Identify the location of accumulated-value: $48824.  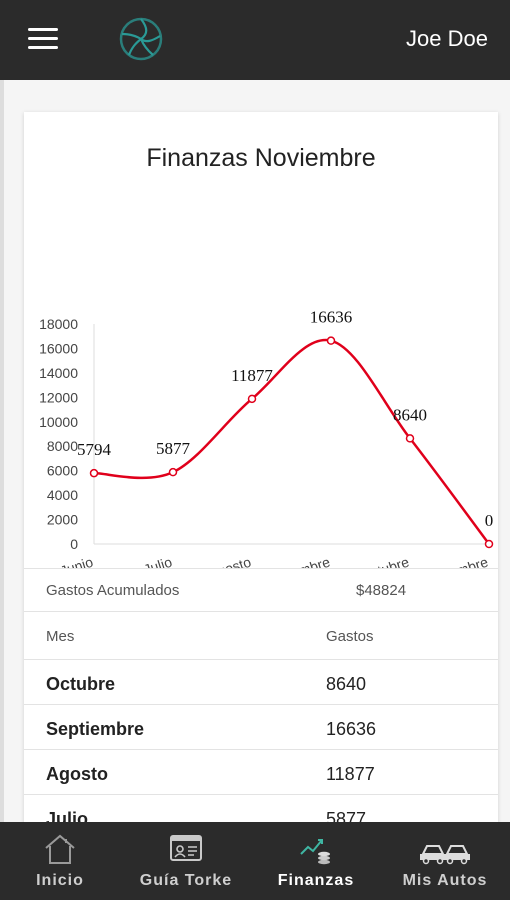
(381, 590).